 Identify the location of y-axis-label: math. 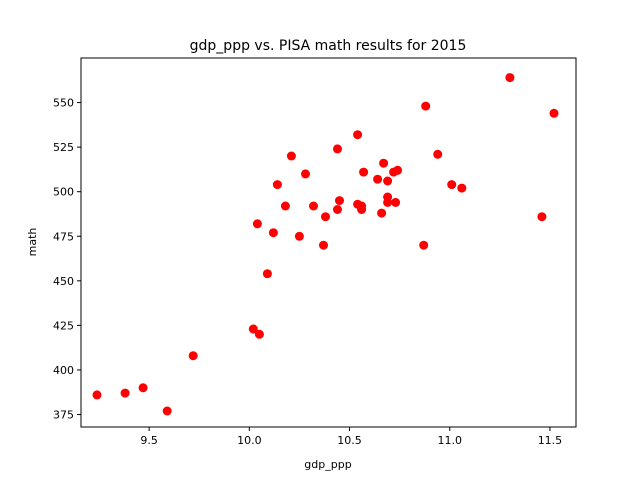
(32, 242).